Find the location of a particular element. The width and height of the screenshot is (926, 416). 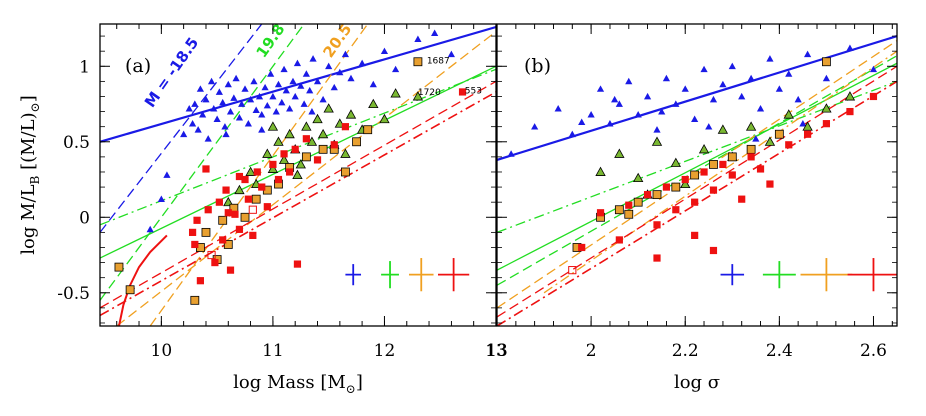

y-tick-label: 0.5 is located at coordinates (76, 143).